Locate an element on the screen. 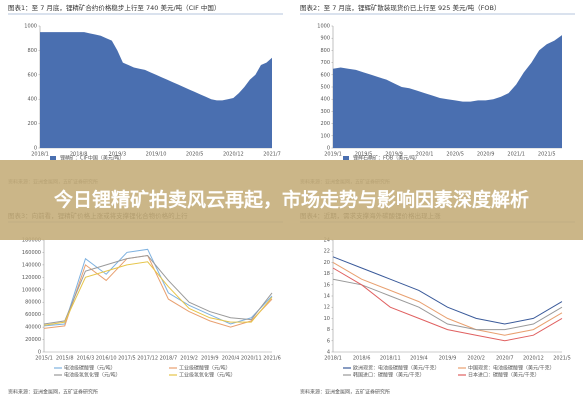 This screenshot has width=583, height=400. x-tick-label: 2020/4 is located at coordinates (231, 359).